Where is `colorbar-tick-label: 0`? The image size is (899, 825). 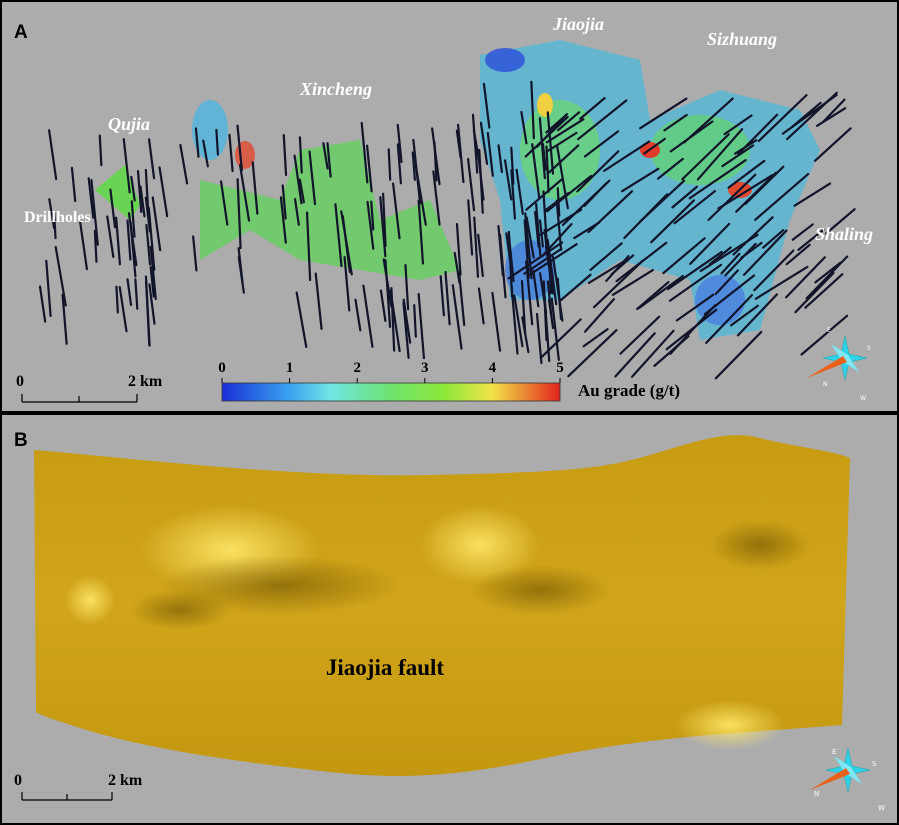 colorbar-tick-label: 0 is located at coordinates (222, 368).